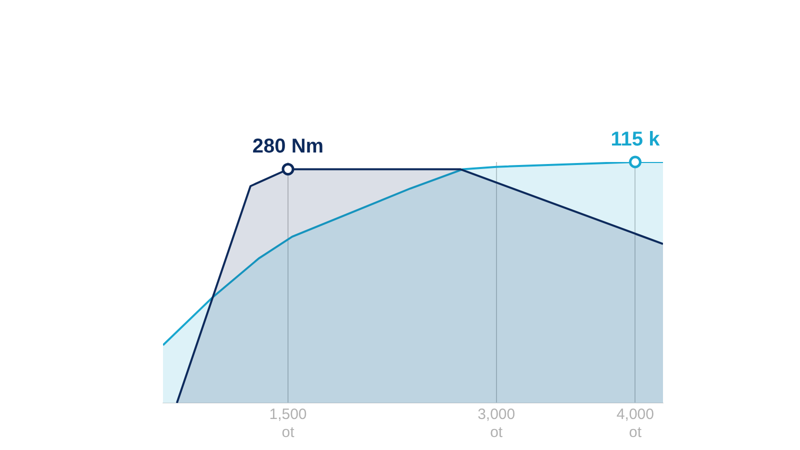 This screenshot has width=800, height=450. Describe the element at coordinates (497, 424) in the screenshot. I see `x-tick-label: 3,000 ot` at that location.